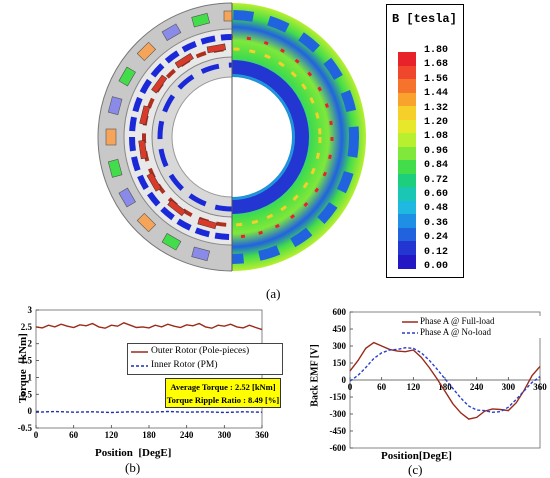  I want to click on y-tick-label: 3, so click(30, 310).